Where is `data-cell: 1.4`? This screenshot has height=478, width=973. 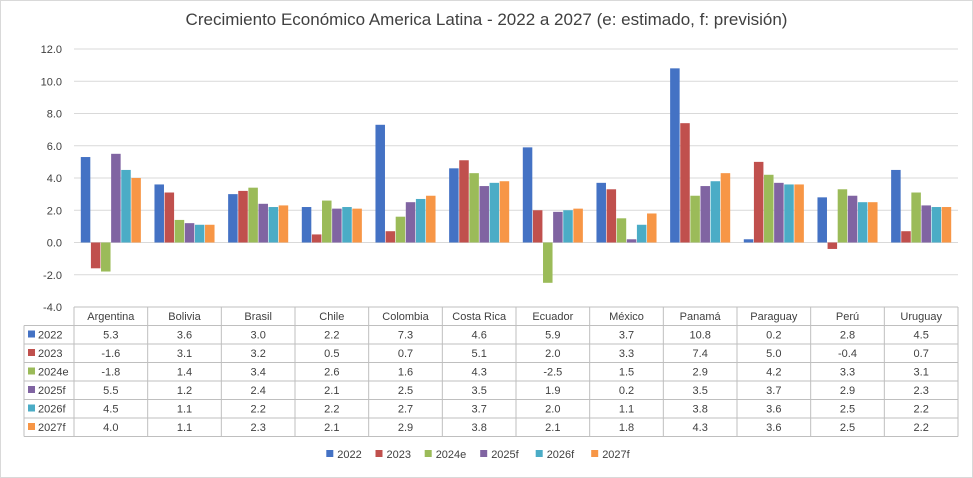
data-cell: 1.4 is located at coordinates (184, 373).